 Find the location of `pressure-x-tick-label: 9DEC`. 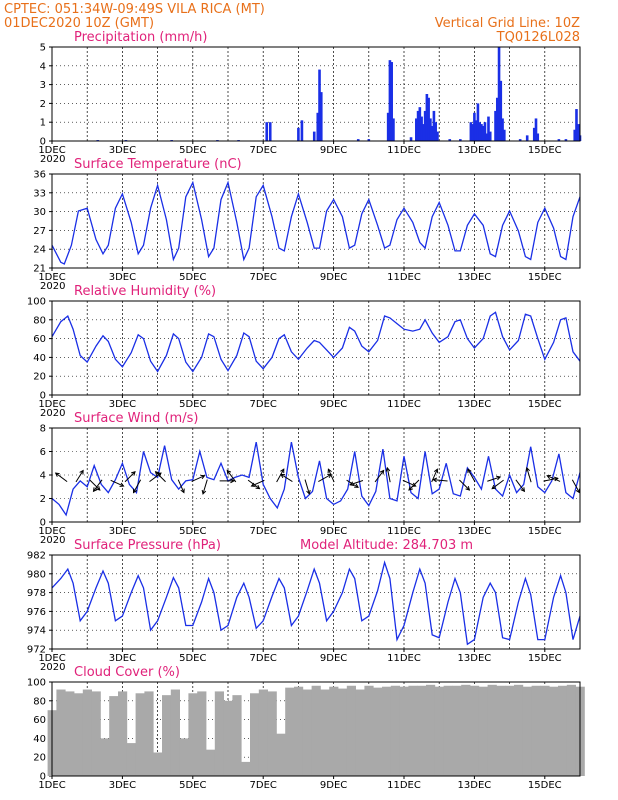

pressure-x-tick-label: 9DEC is located at coordinates (333, 658).